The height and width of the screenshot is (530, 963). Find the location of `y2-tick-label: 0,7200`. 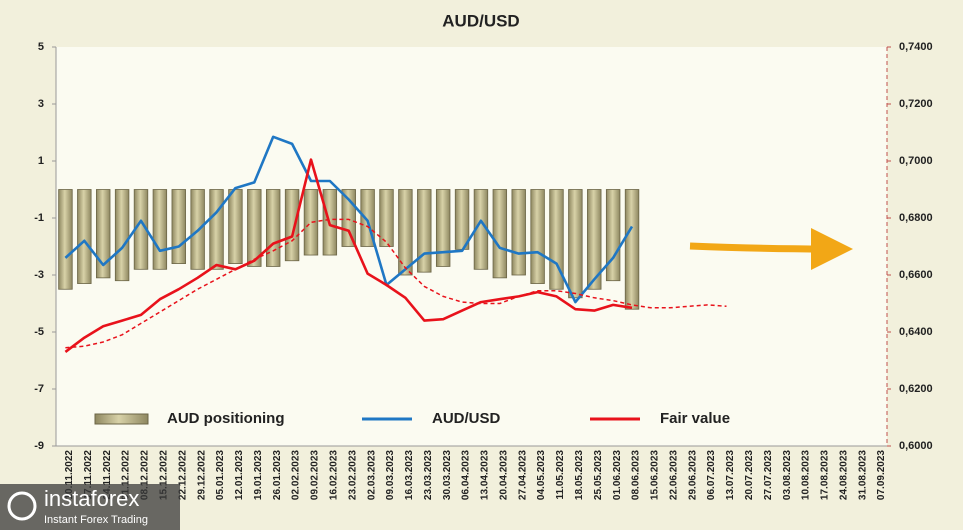

y2-tick-label: 0,7200 is located at coordinates (916, 104).